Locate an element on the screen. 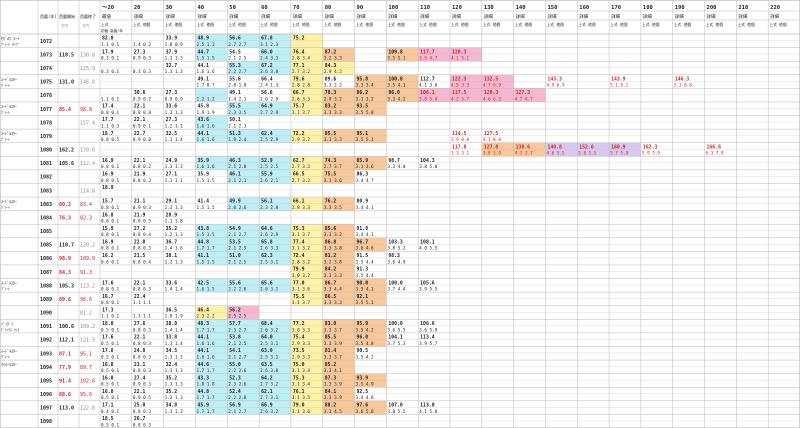  cell-detail: 3.3 3.8 is located at coordinates (333, 249).